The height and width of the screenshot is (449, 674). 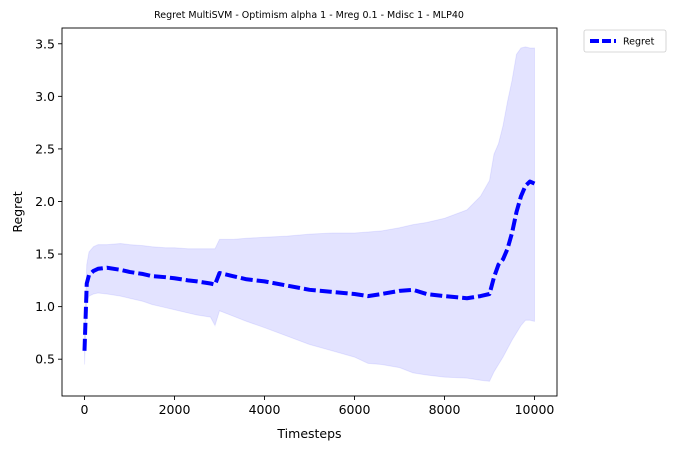 I want to click on y-tick-label: 1.5, so click(x=45, y=254).